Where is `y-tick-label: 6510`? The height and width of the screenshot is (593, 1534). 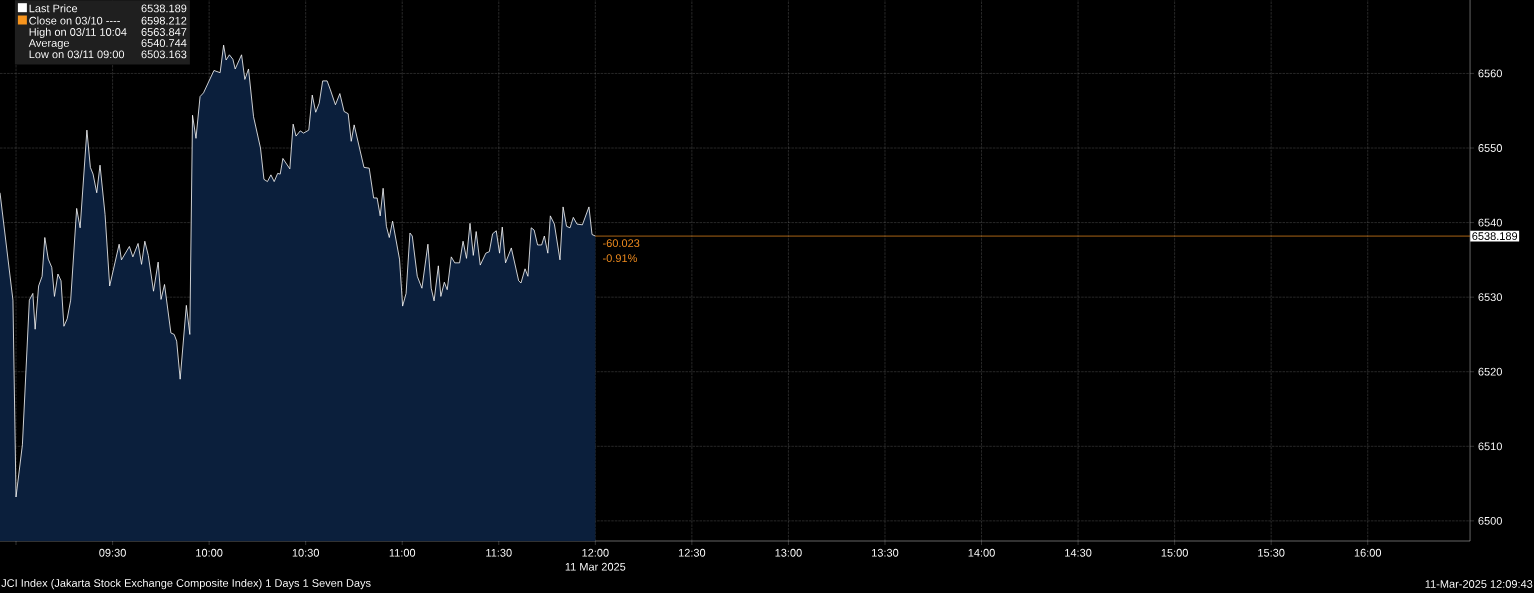 y-tick-label: 6510 is located at coordinates (1490, 446).